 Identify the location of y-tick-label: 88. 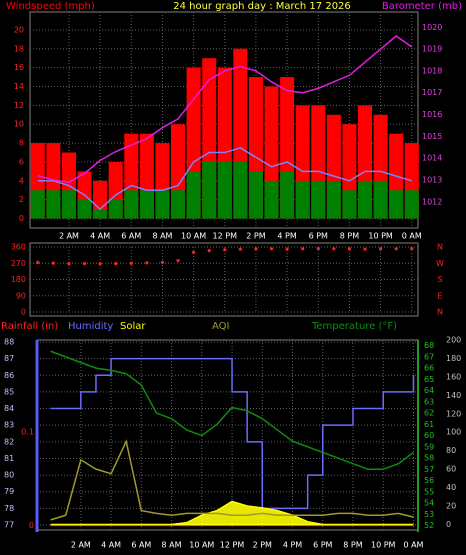
(9, 341).